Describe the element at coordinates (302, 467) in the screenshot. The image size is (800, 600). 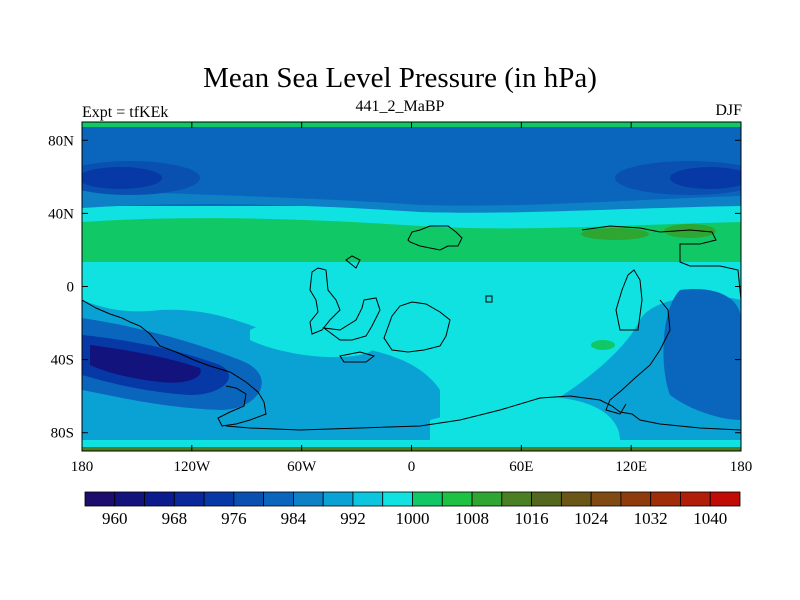
I see `lon-tick-label: 60W` at that location.